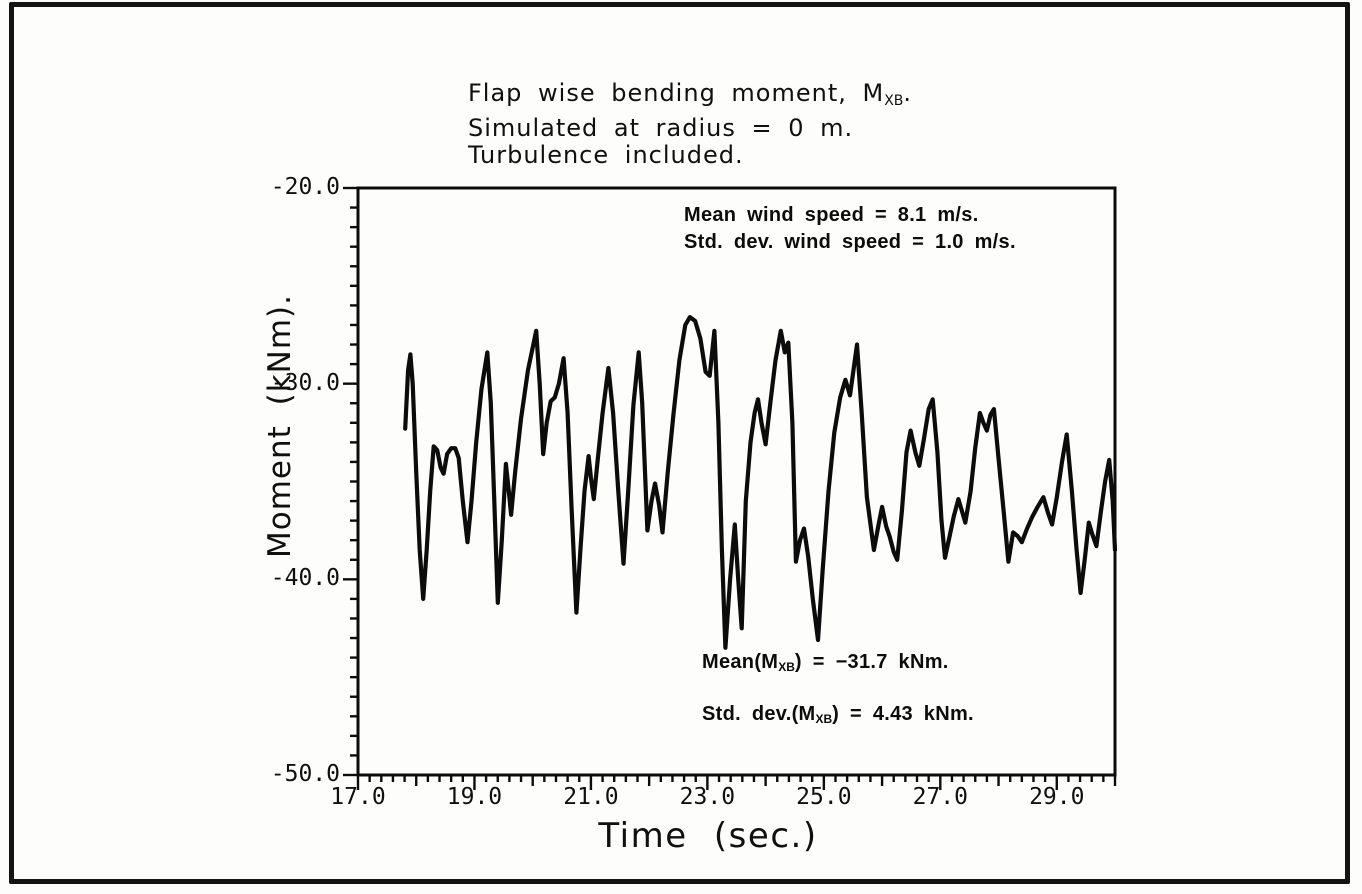 The height and width of the screenshot is (894, 1362). What do you see at coordinates (661, 128) in the screenshot?
I see `chart-title-line2: Simulated at radius = 0 m.` at bounding box center [661, 128].